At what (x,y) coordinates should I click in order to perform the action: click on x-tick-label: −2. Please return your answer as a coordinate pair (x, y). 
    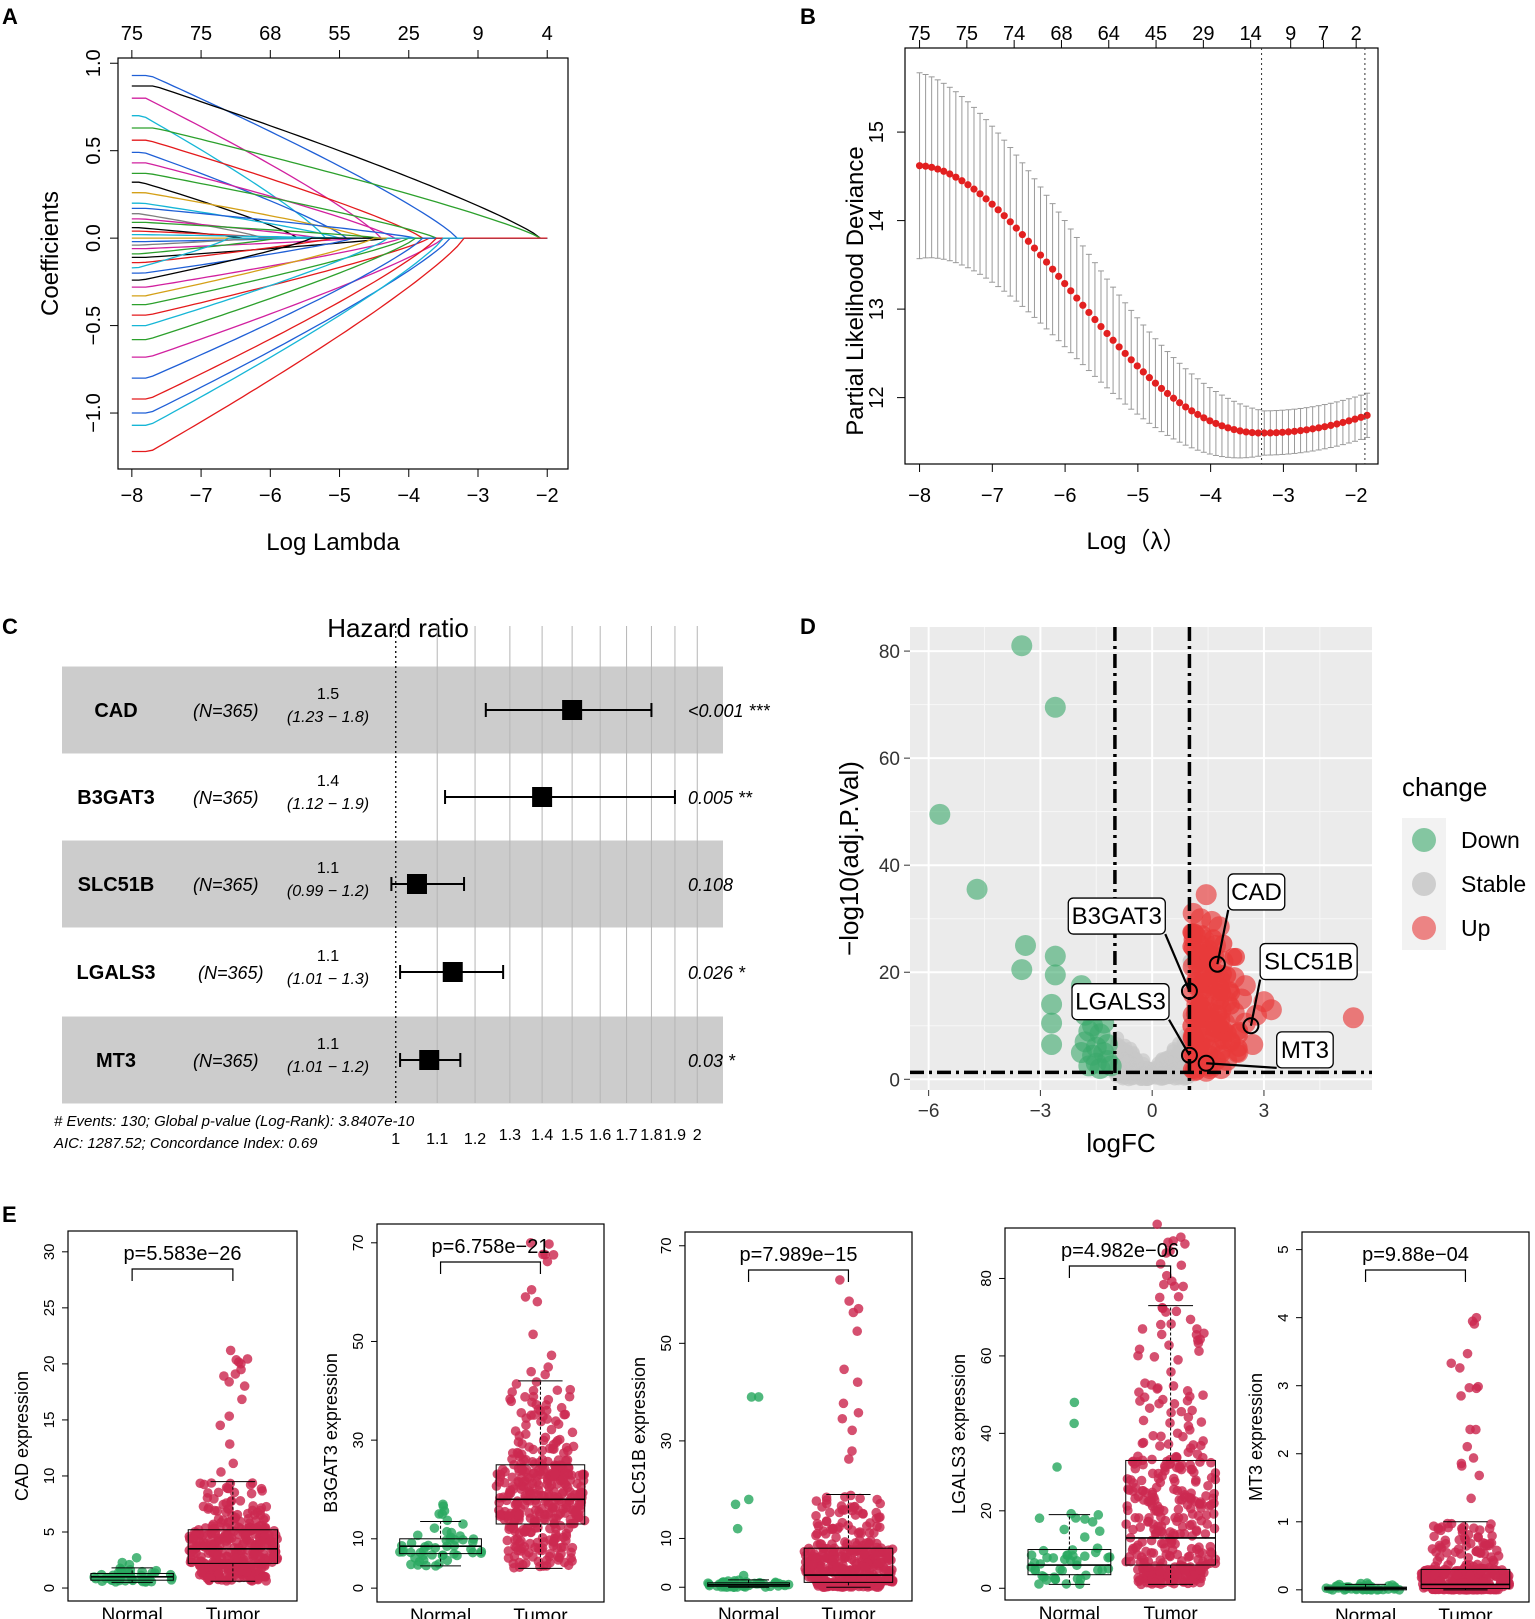
    Looking at the image, I should click on (547, 496).